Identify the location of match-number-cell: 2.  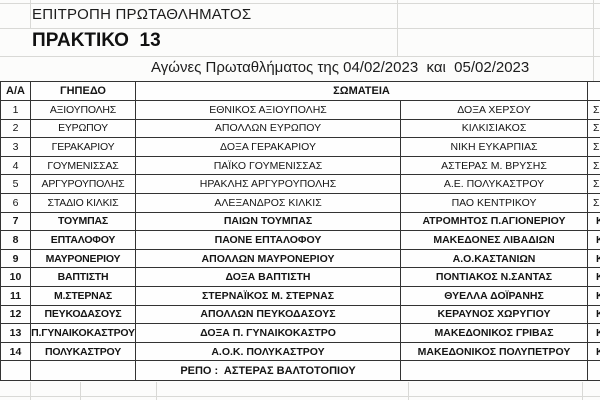
(15, 128).